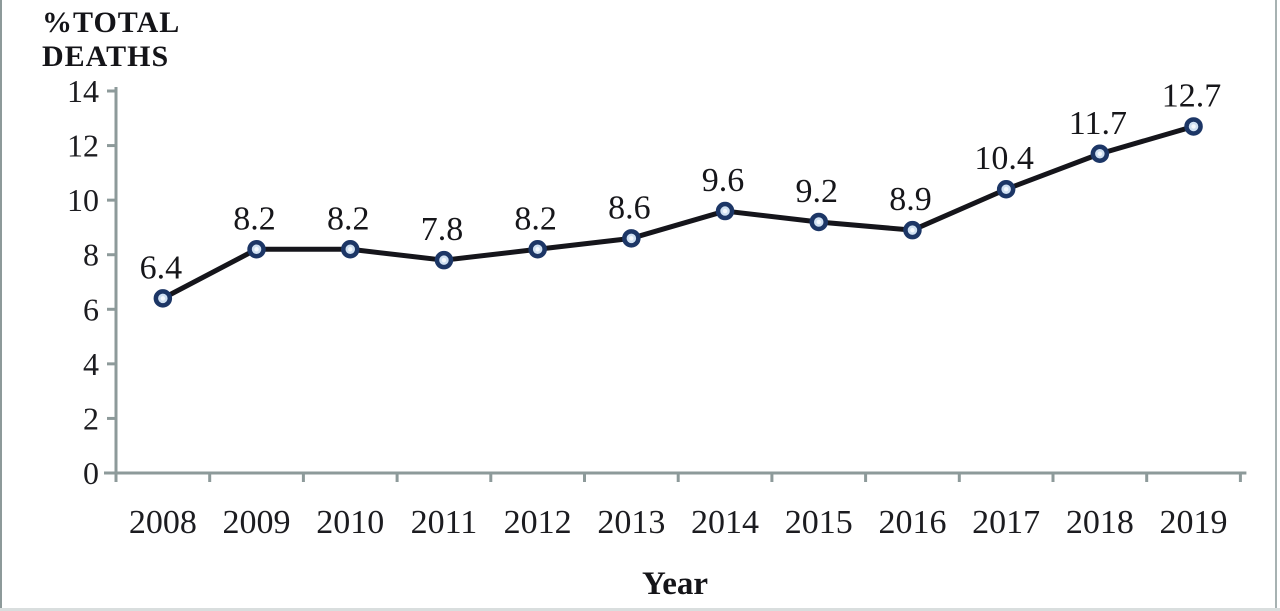 This screenshot has width=1280, height=611. Describe the element at coordinates (442, 229) in the screenshot. I see `data-point-label: 7.8` at that location.